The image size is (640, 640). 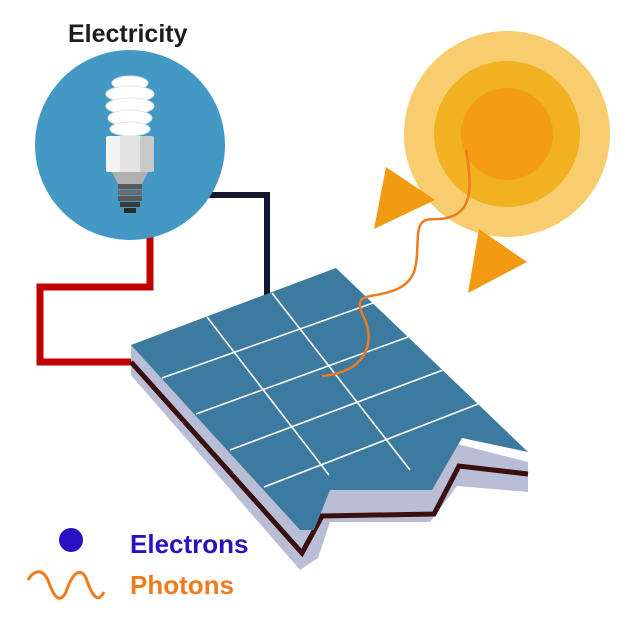 What do you see at coordinates (130, 145) in the screenshot?
I see `lightbulb-icon` at bounding box center [130, 145].